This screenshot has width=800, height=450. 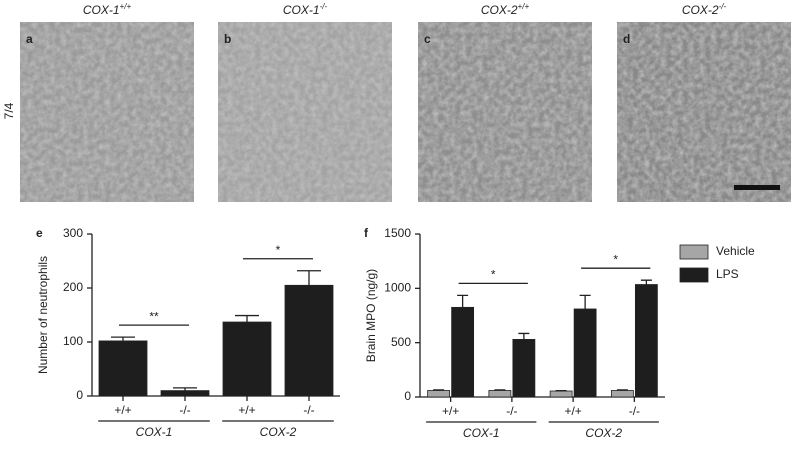 What do you see at coordinates (397, 288) in the screenshot?
I see `y-tick-label: 1000` at bounding box center [397, 288].